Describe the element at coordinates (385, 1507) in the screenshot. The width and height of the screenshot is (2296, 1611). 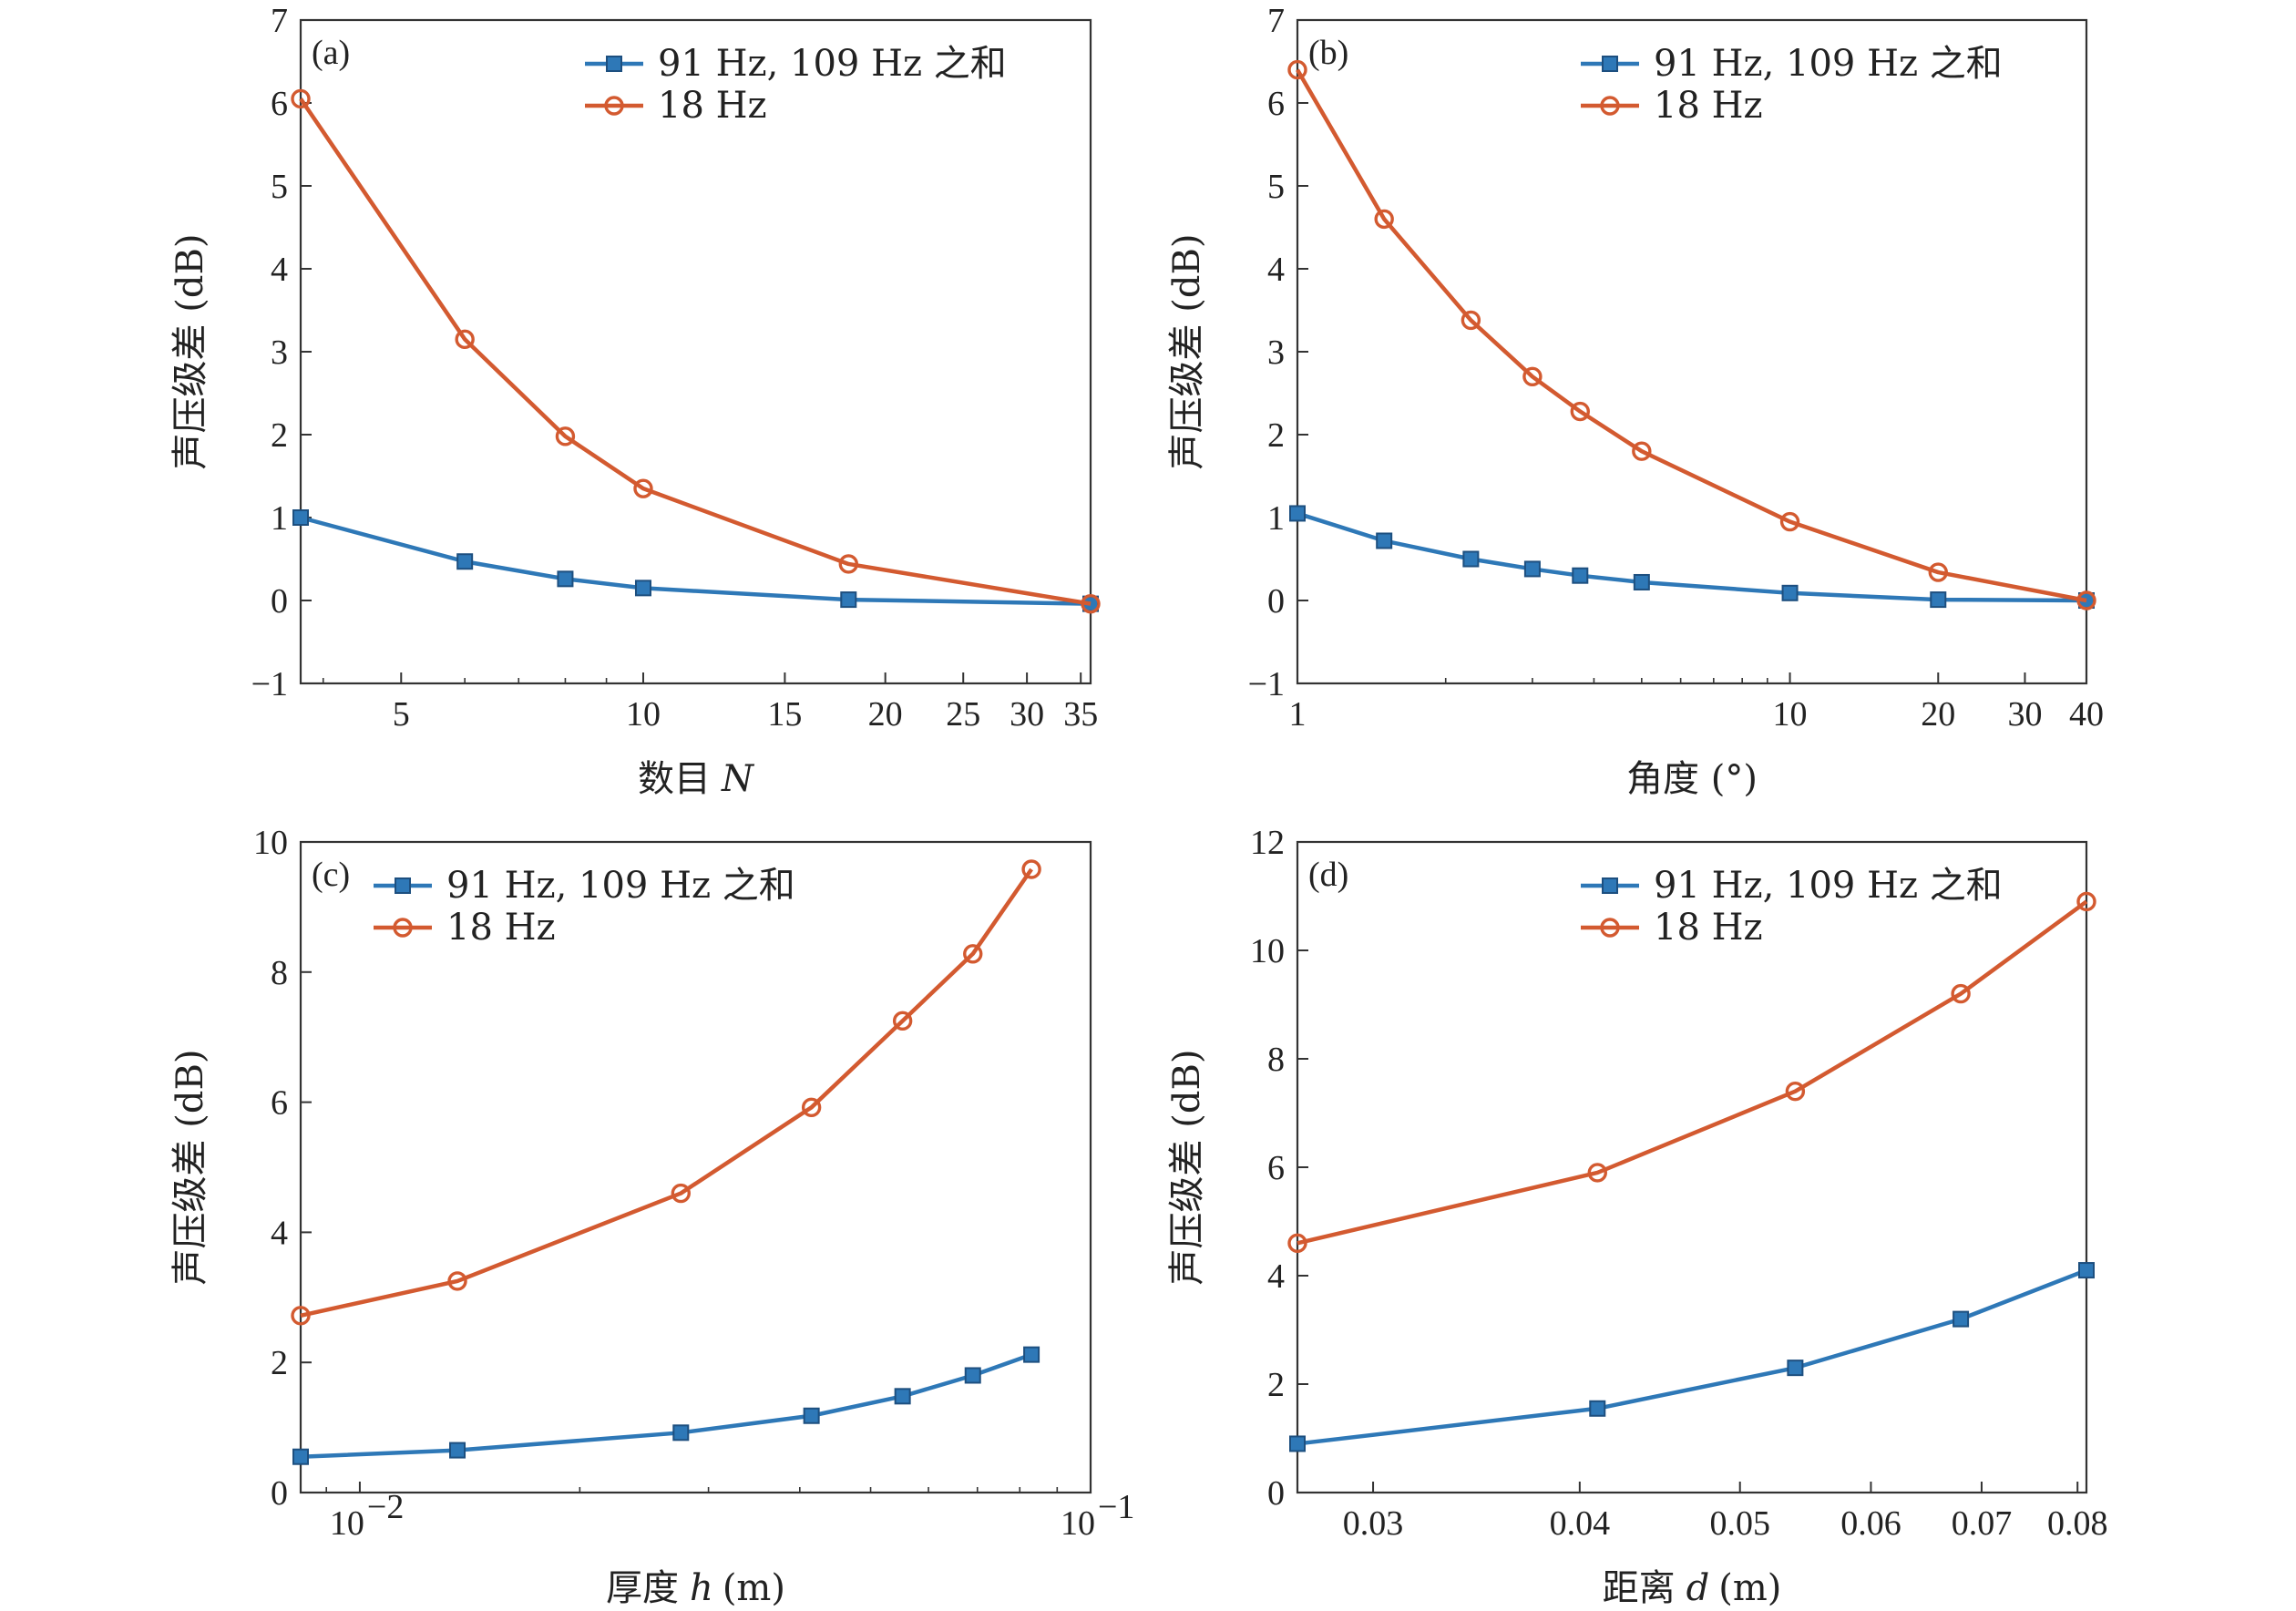
I see `x-tick-exponent: −2` at that location.